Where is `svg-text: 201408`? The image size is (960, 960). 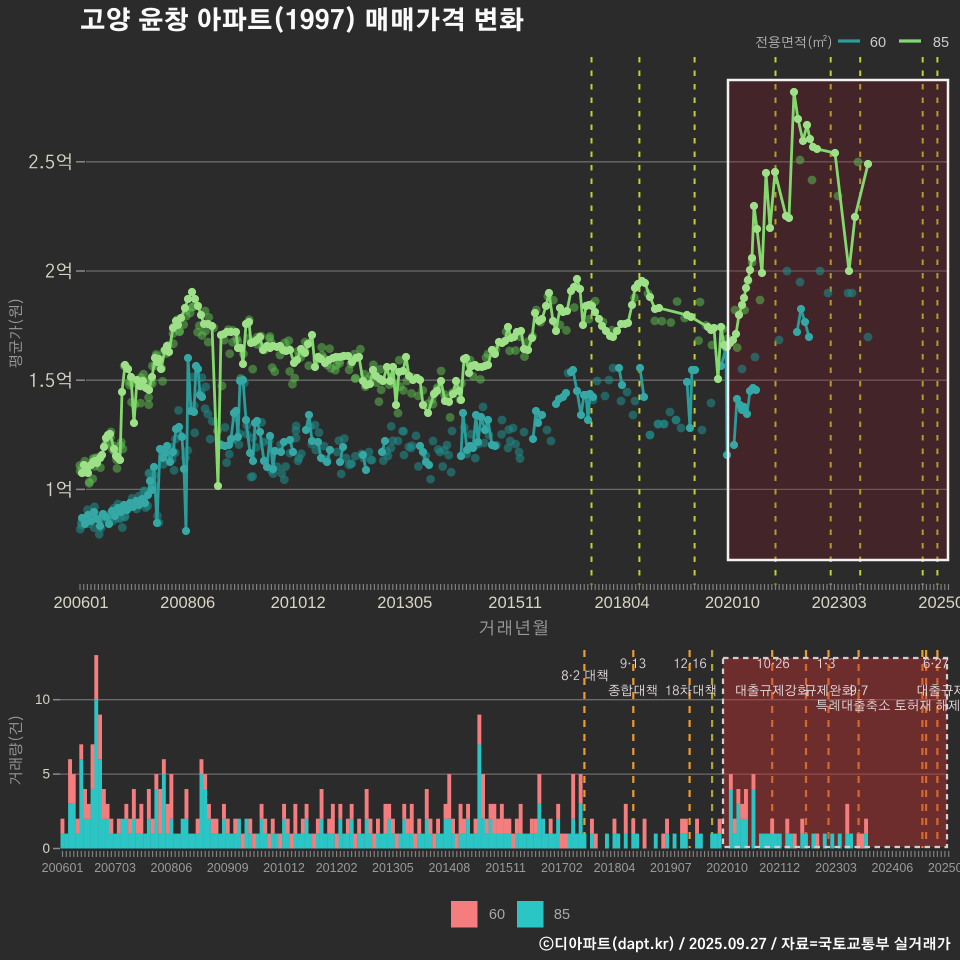
svg-text: 201408 is located at coordinates (449, 868).